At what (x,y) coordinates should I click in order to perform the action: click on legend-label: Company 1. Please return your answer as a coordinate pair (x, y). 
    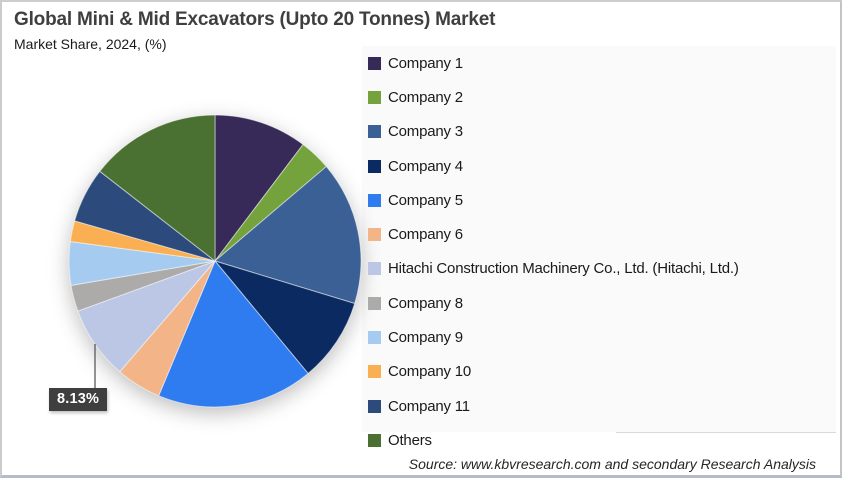
    Looking at the image, I should click on (425, 63).